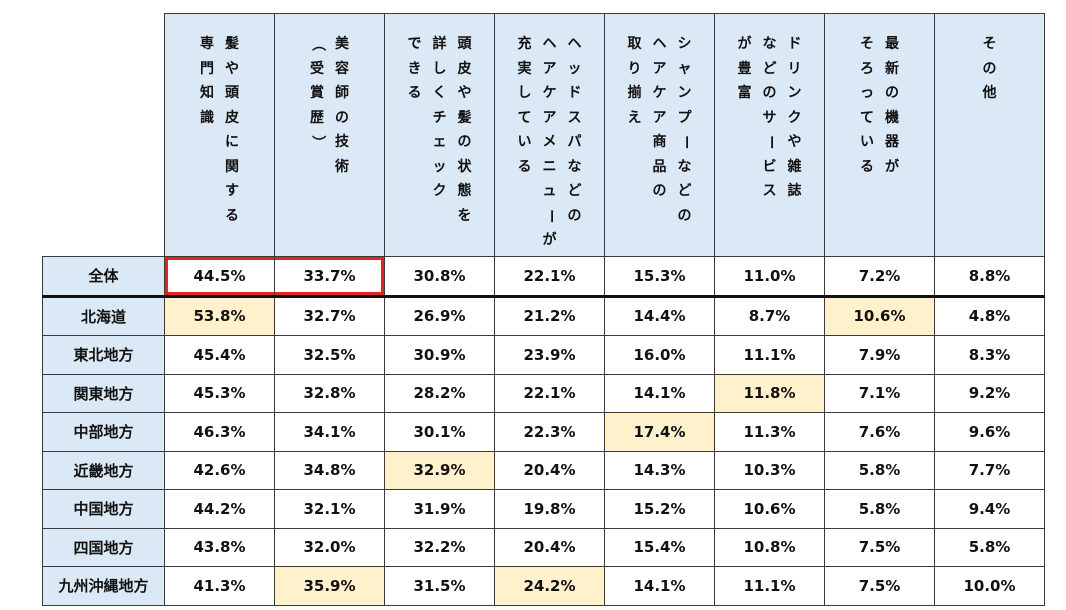 This screenshot has width=1066, height=610. I want to click on value-cell: 22.3%, so click(549, 432).